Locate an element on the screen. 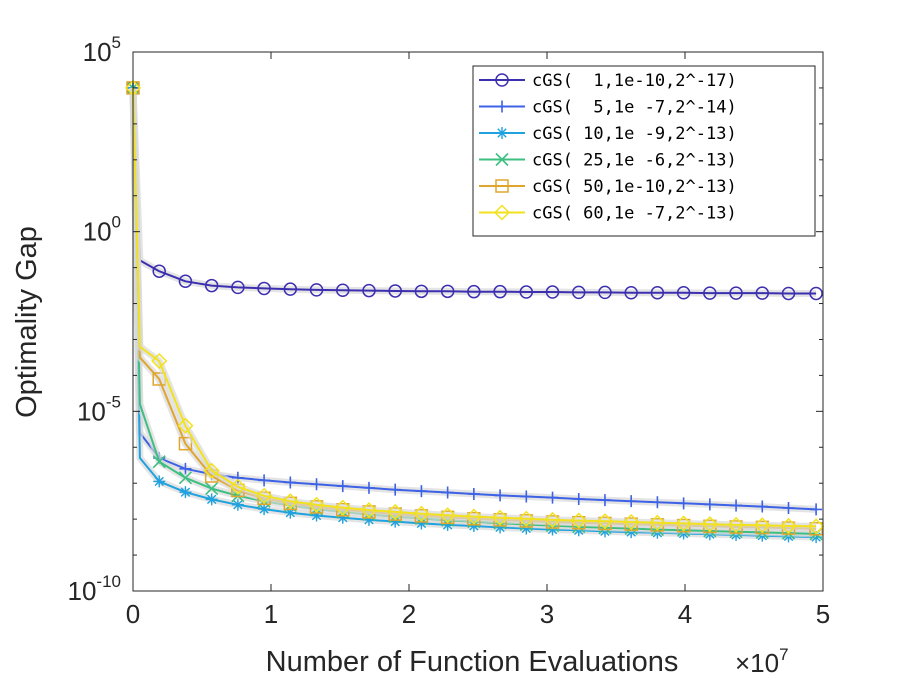 This screenshot has width=913, height=686. legend-label: cGS( 60,1e -7,2^-13) is located at coordinates (634, 214).